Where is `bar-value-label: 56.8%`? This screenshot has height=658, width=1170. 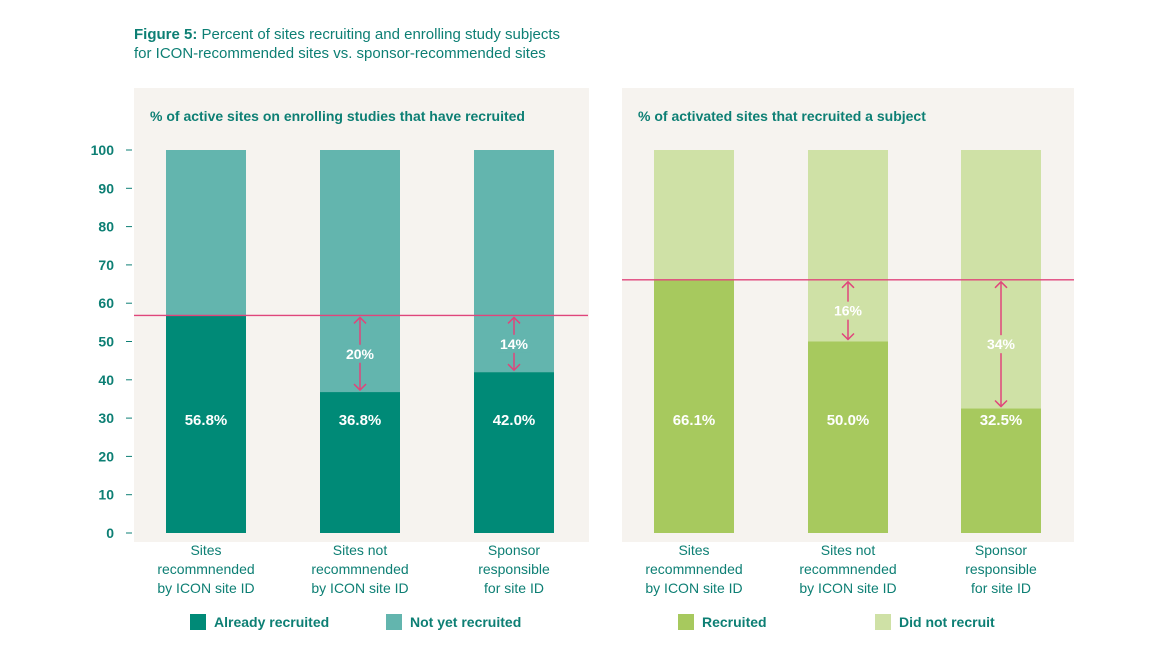
bar-value-label: 56.8% is located at coordinates (206, 420).